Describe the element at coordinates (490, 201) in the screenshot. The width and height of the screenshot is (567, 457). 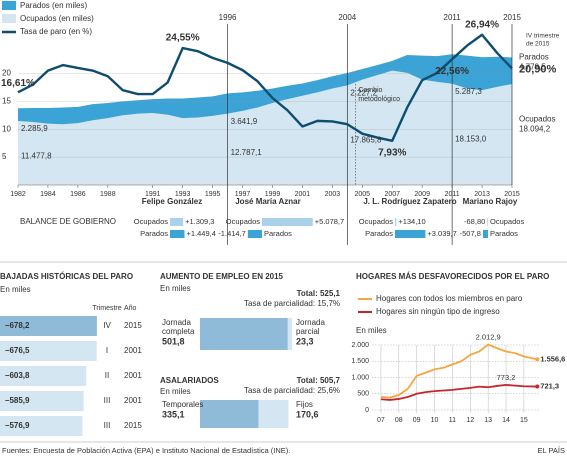
I see `government-name: Mariano Rajoy` at that location.